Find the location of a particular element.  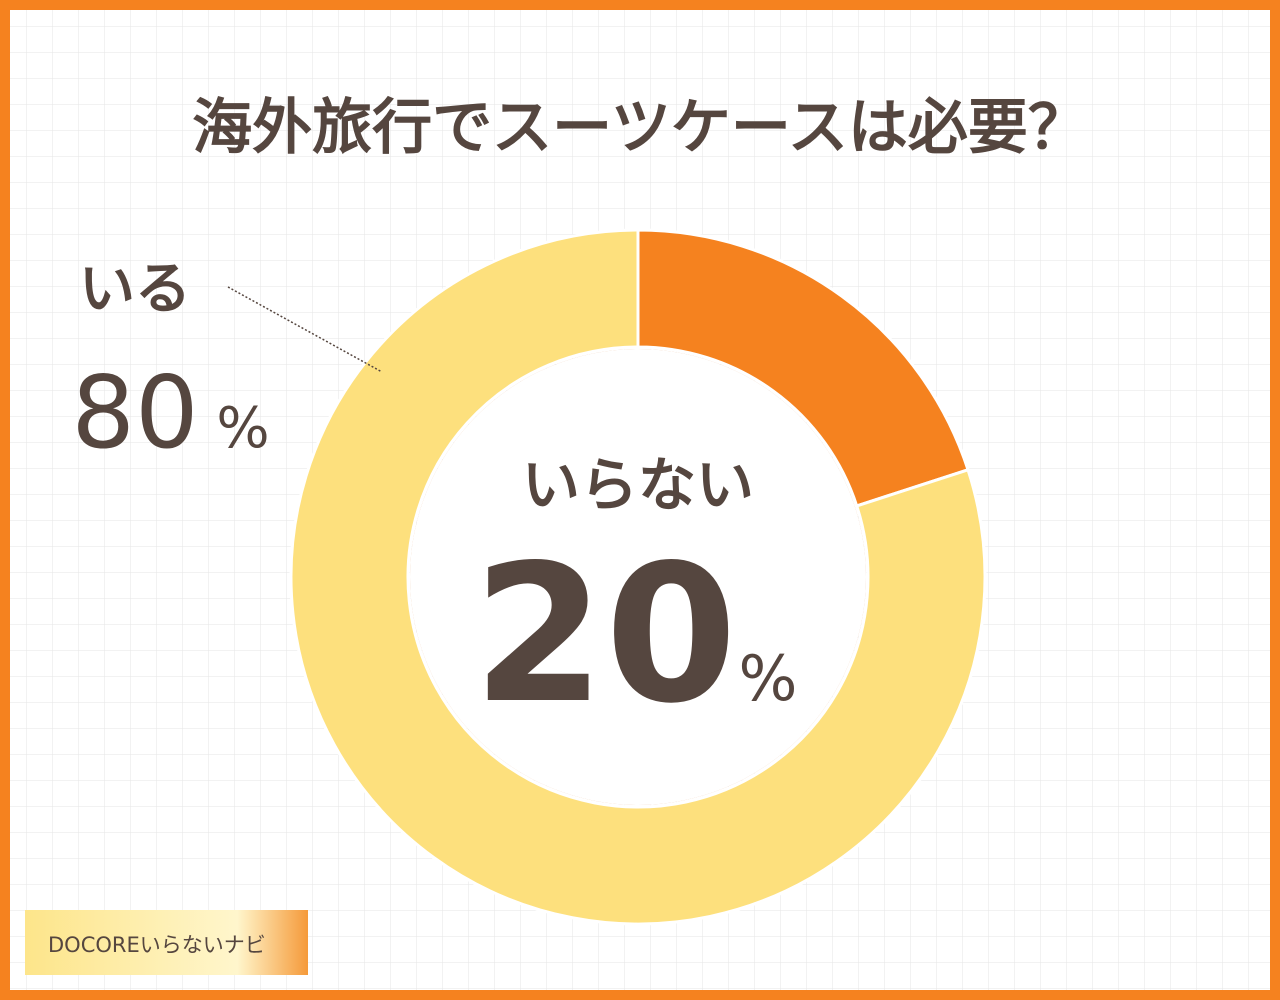

value-label: 20 is located at coordinates (605, 634).